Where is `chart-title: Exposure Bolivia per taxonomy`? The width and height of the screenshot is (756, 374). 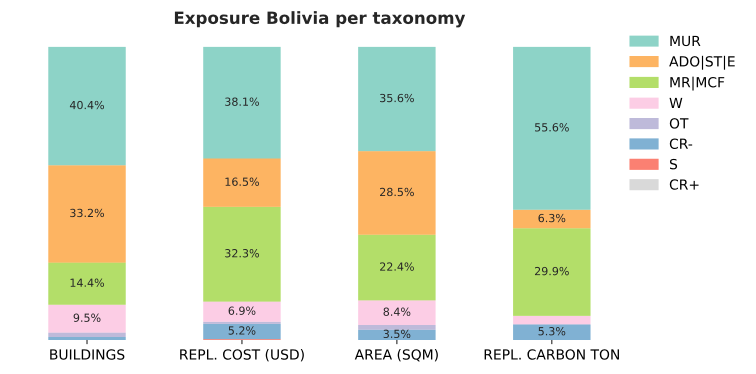
chart-title: Exposure Bolivia per taxonomy is located at coordinates (320, 19).